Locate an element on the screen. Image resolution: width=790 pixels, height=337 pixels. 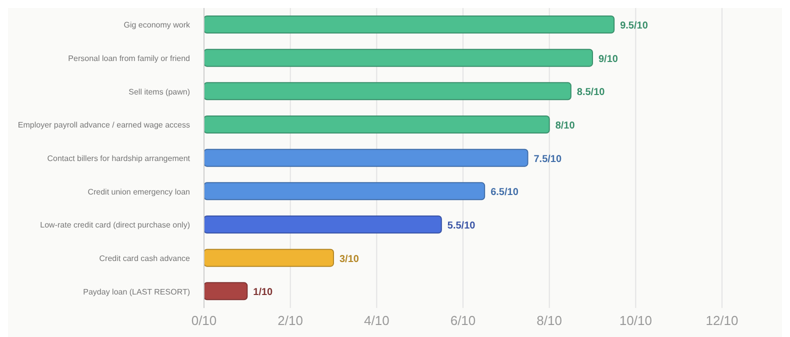
y-tick-label: Credit union emergency loan is located at coordinates (139, 191).